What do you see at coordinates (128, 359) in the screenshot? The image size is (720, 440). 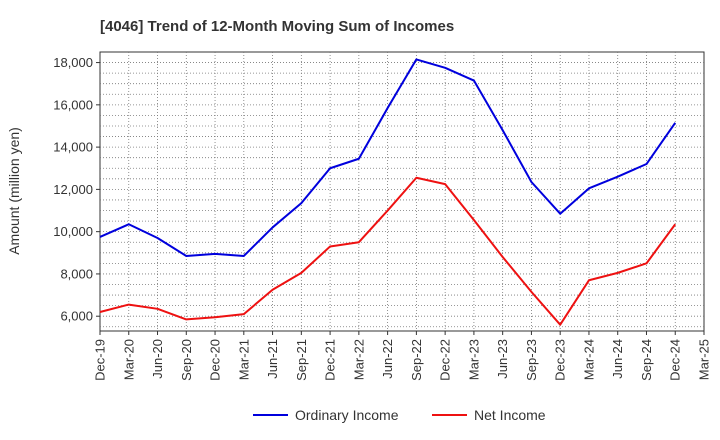 I see `x-tick-label: Mar-20` at bounding box center [128, 359].